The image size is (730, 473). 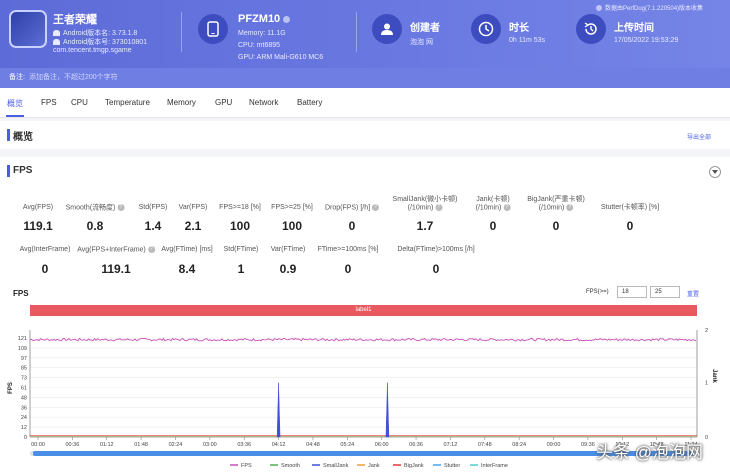 I want to click on x-tick-label: 06:00, so click(x=382, y=445).